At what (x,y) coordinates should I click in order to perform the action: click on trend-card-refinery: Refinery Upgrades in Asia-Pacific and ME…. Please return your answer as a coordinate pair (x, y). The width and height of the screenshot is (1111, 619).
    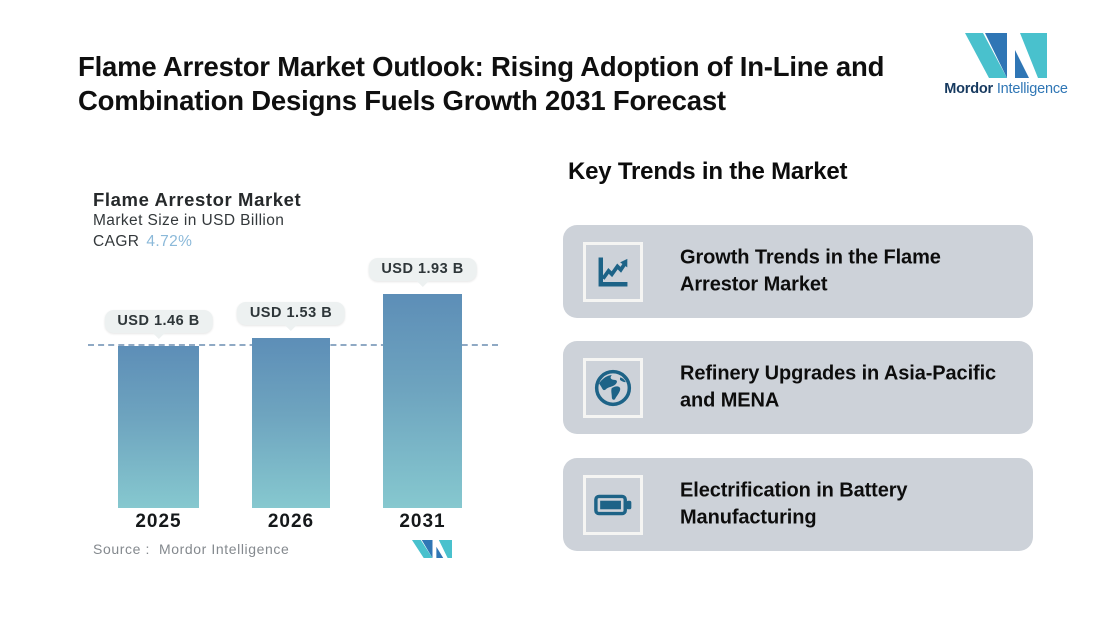
    Looking at the image, I should click on (798, 387).